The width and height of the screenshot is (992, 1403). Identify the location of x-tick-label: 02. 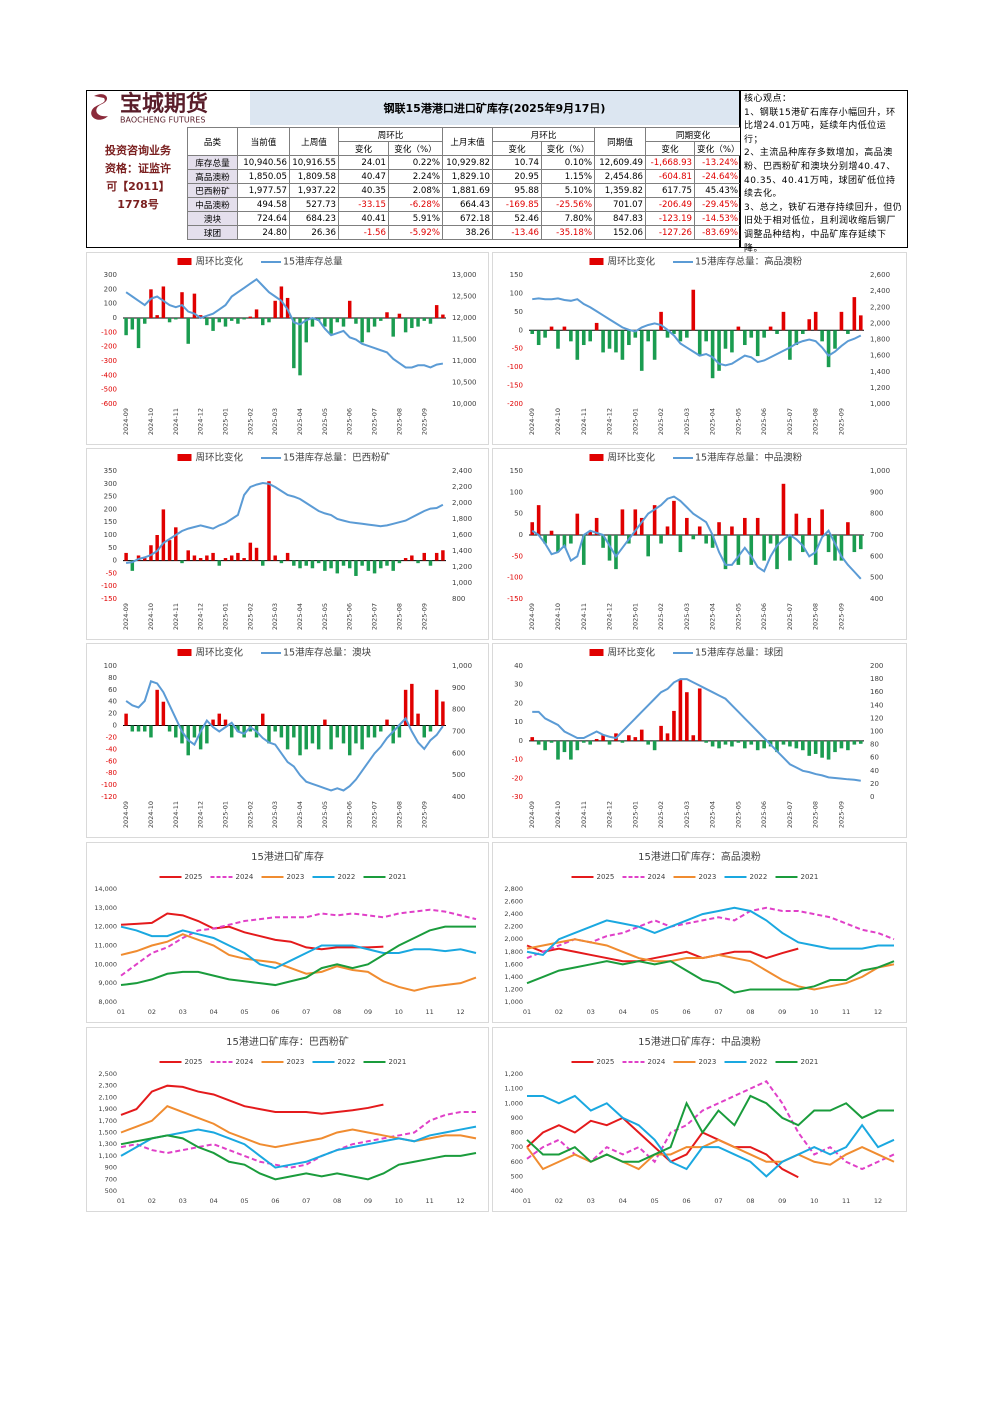
(559, 1201).